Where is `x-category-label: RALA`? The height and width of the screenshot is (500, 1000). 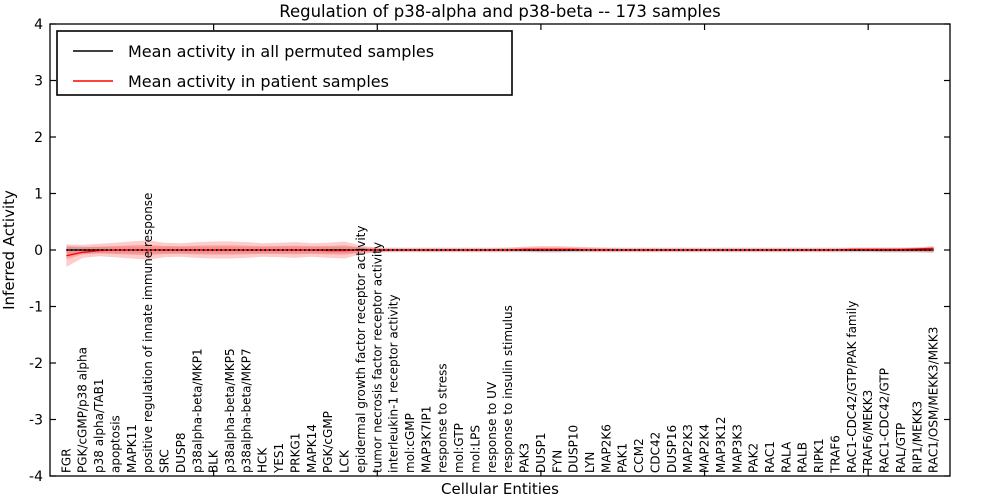
x-category-label: RALA is located at coordinates (786, 457).